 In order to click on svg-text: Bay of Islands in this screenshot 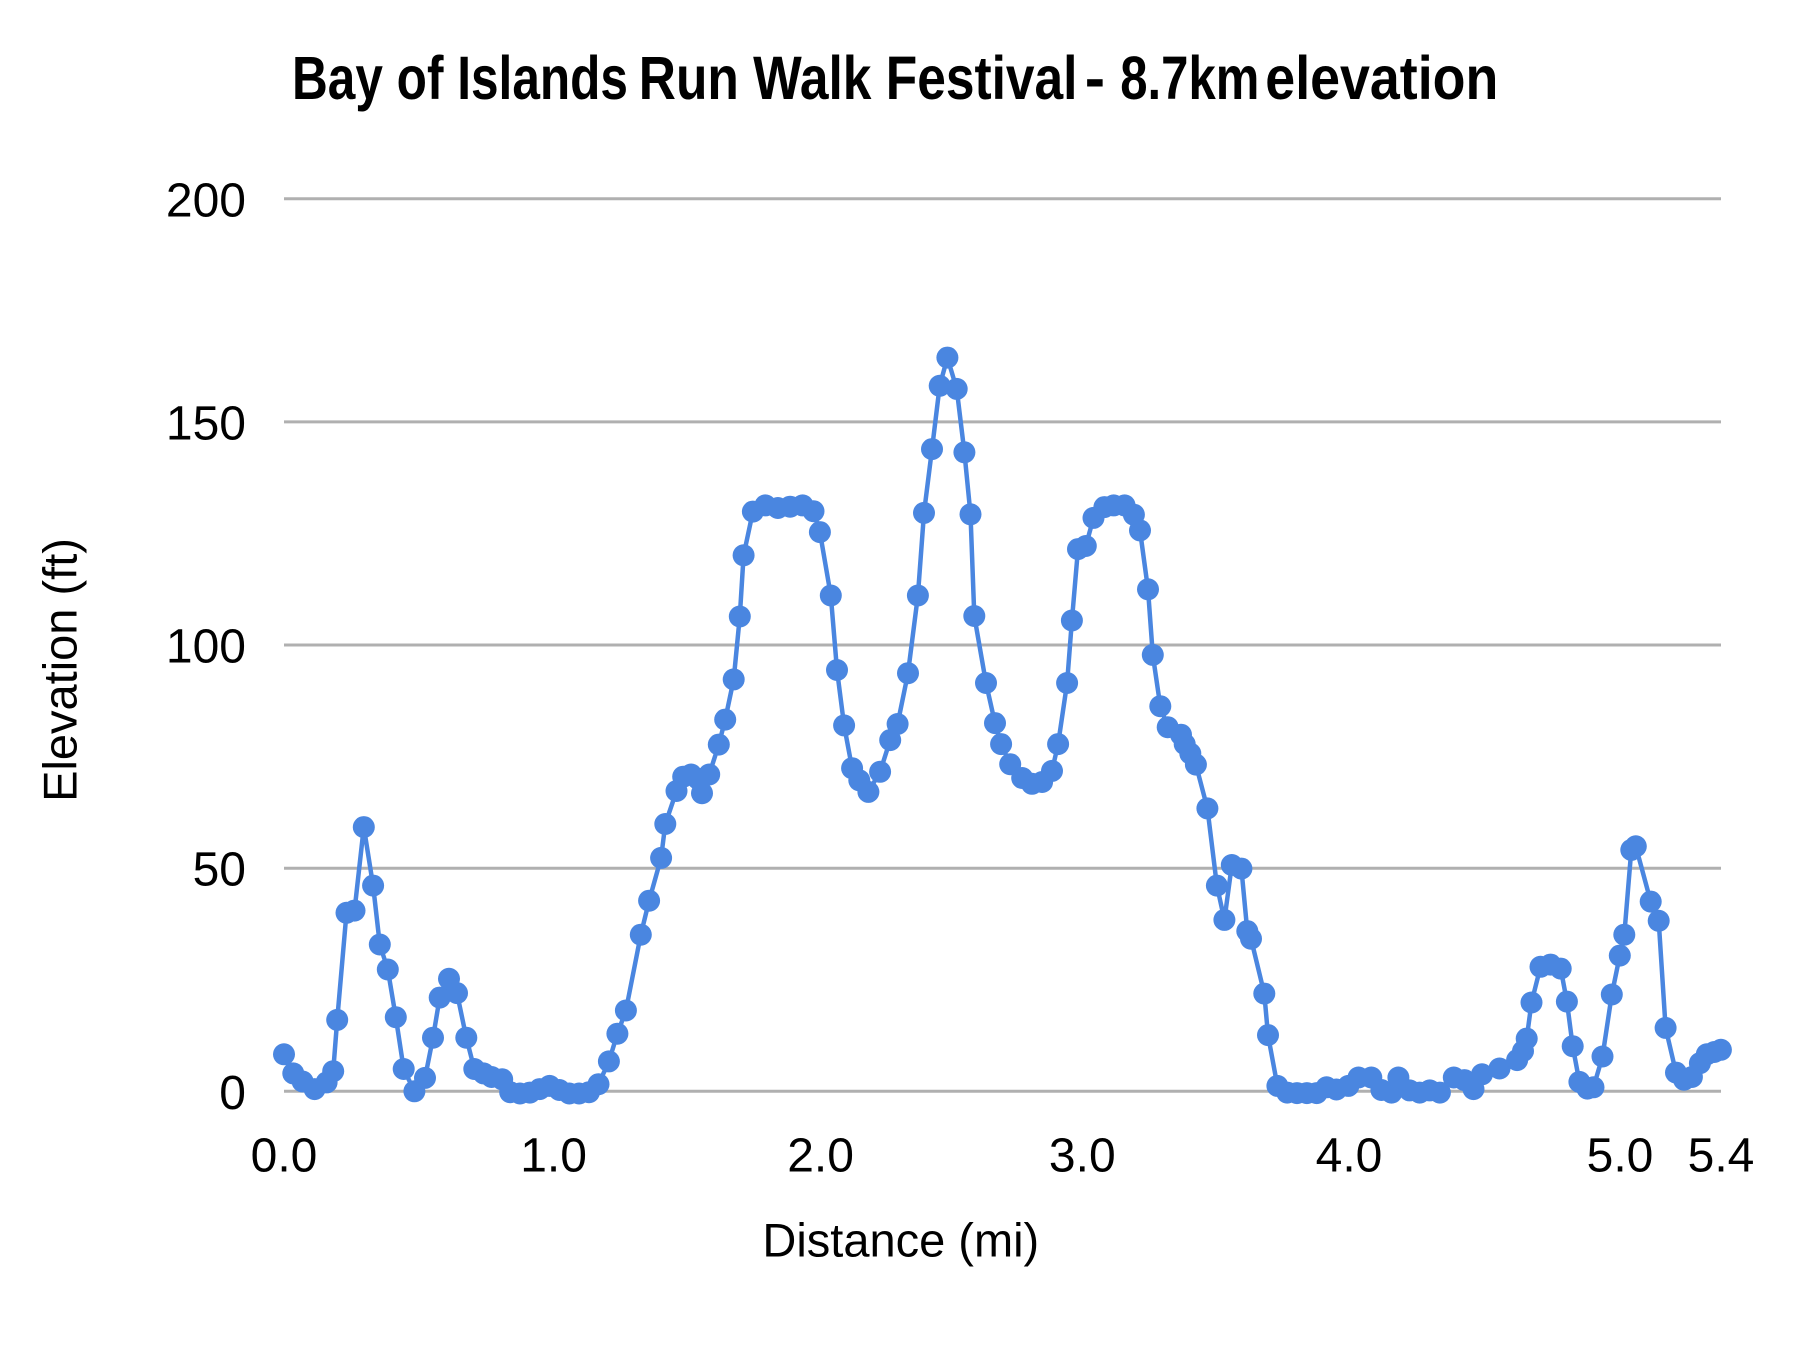, I will do `click(460, 78)`.